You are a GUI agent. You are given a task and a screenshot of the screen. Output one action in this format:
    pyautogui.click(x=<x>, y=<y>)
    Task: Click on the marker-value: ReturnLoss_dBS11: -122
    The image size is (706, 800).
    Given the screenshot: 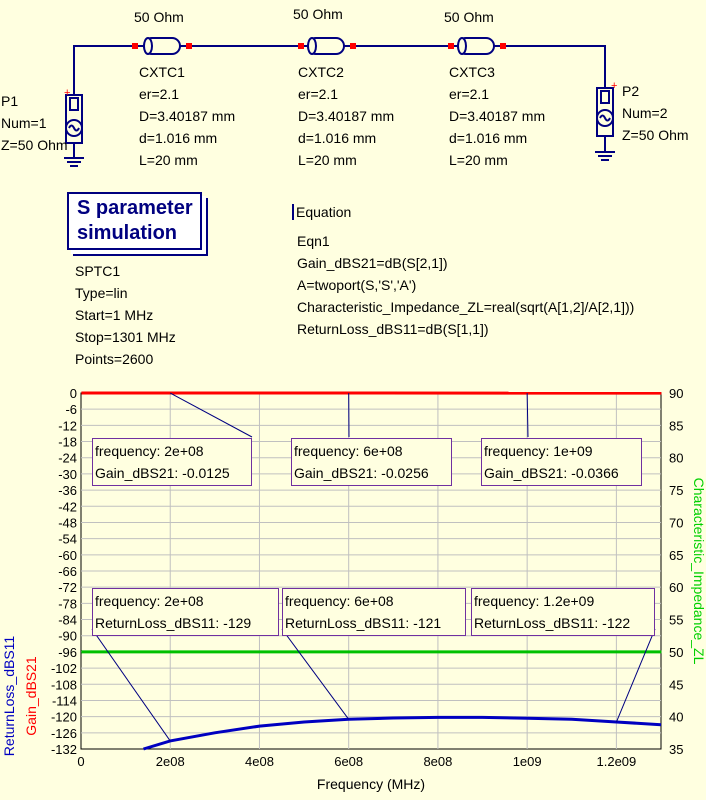 What is the action you would take?
    pyautogui.click(x=552, y=623)
    